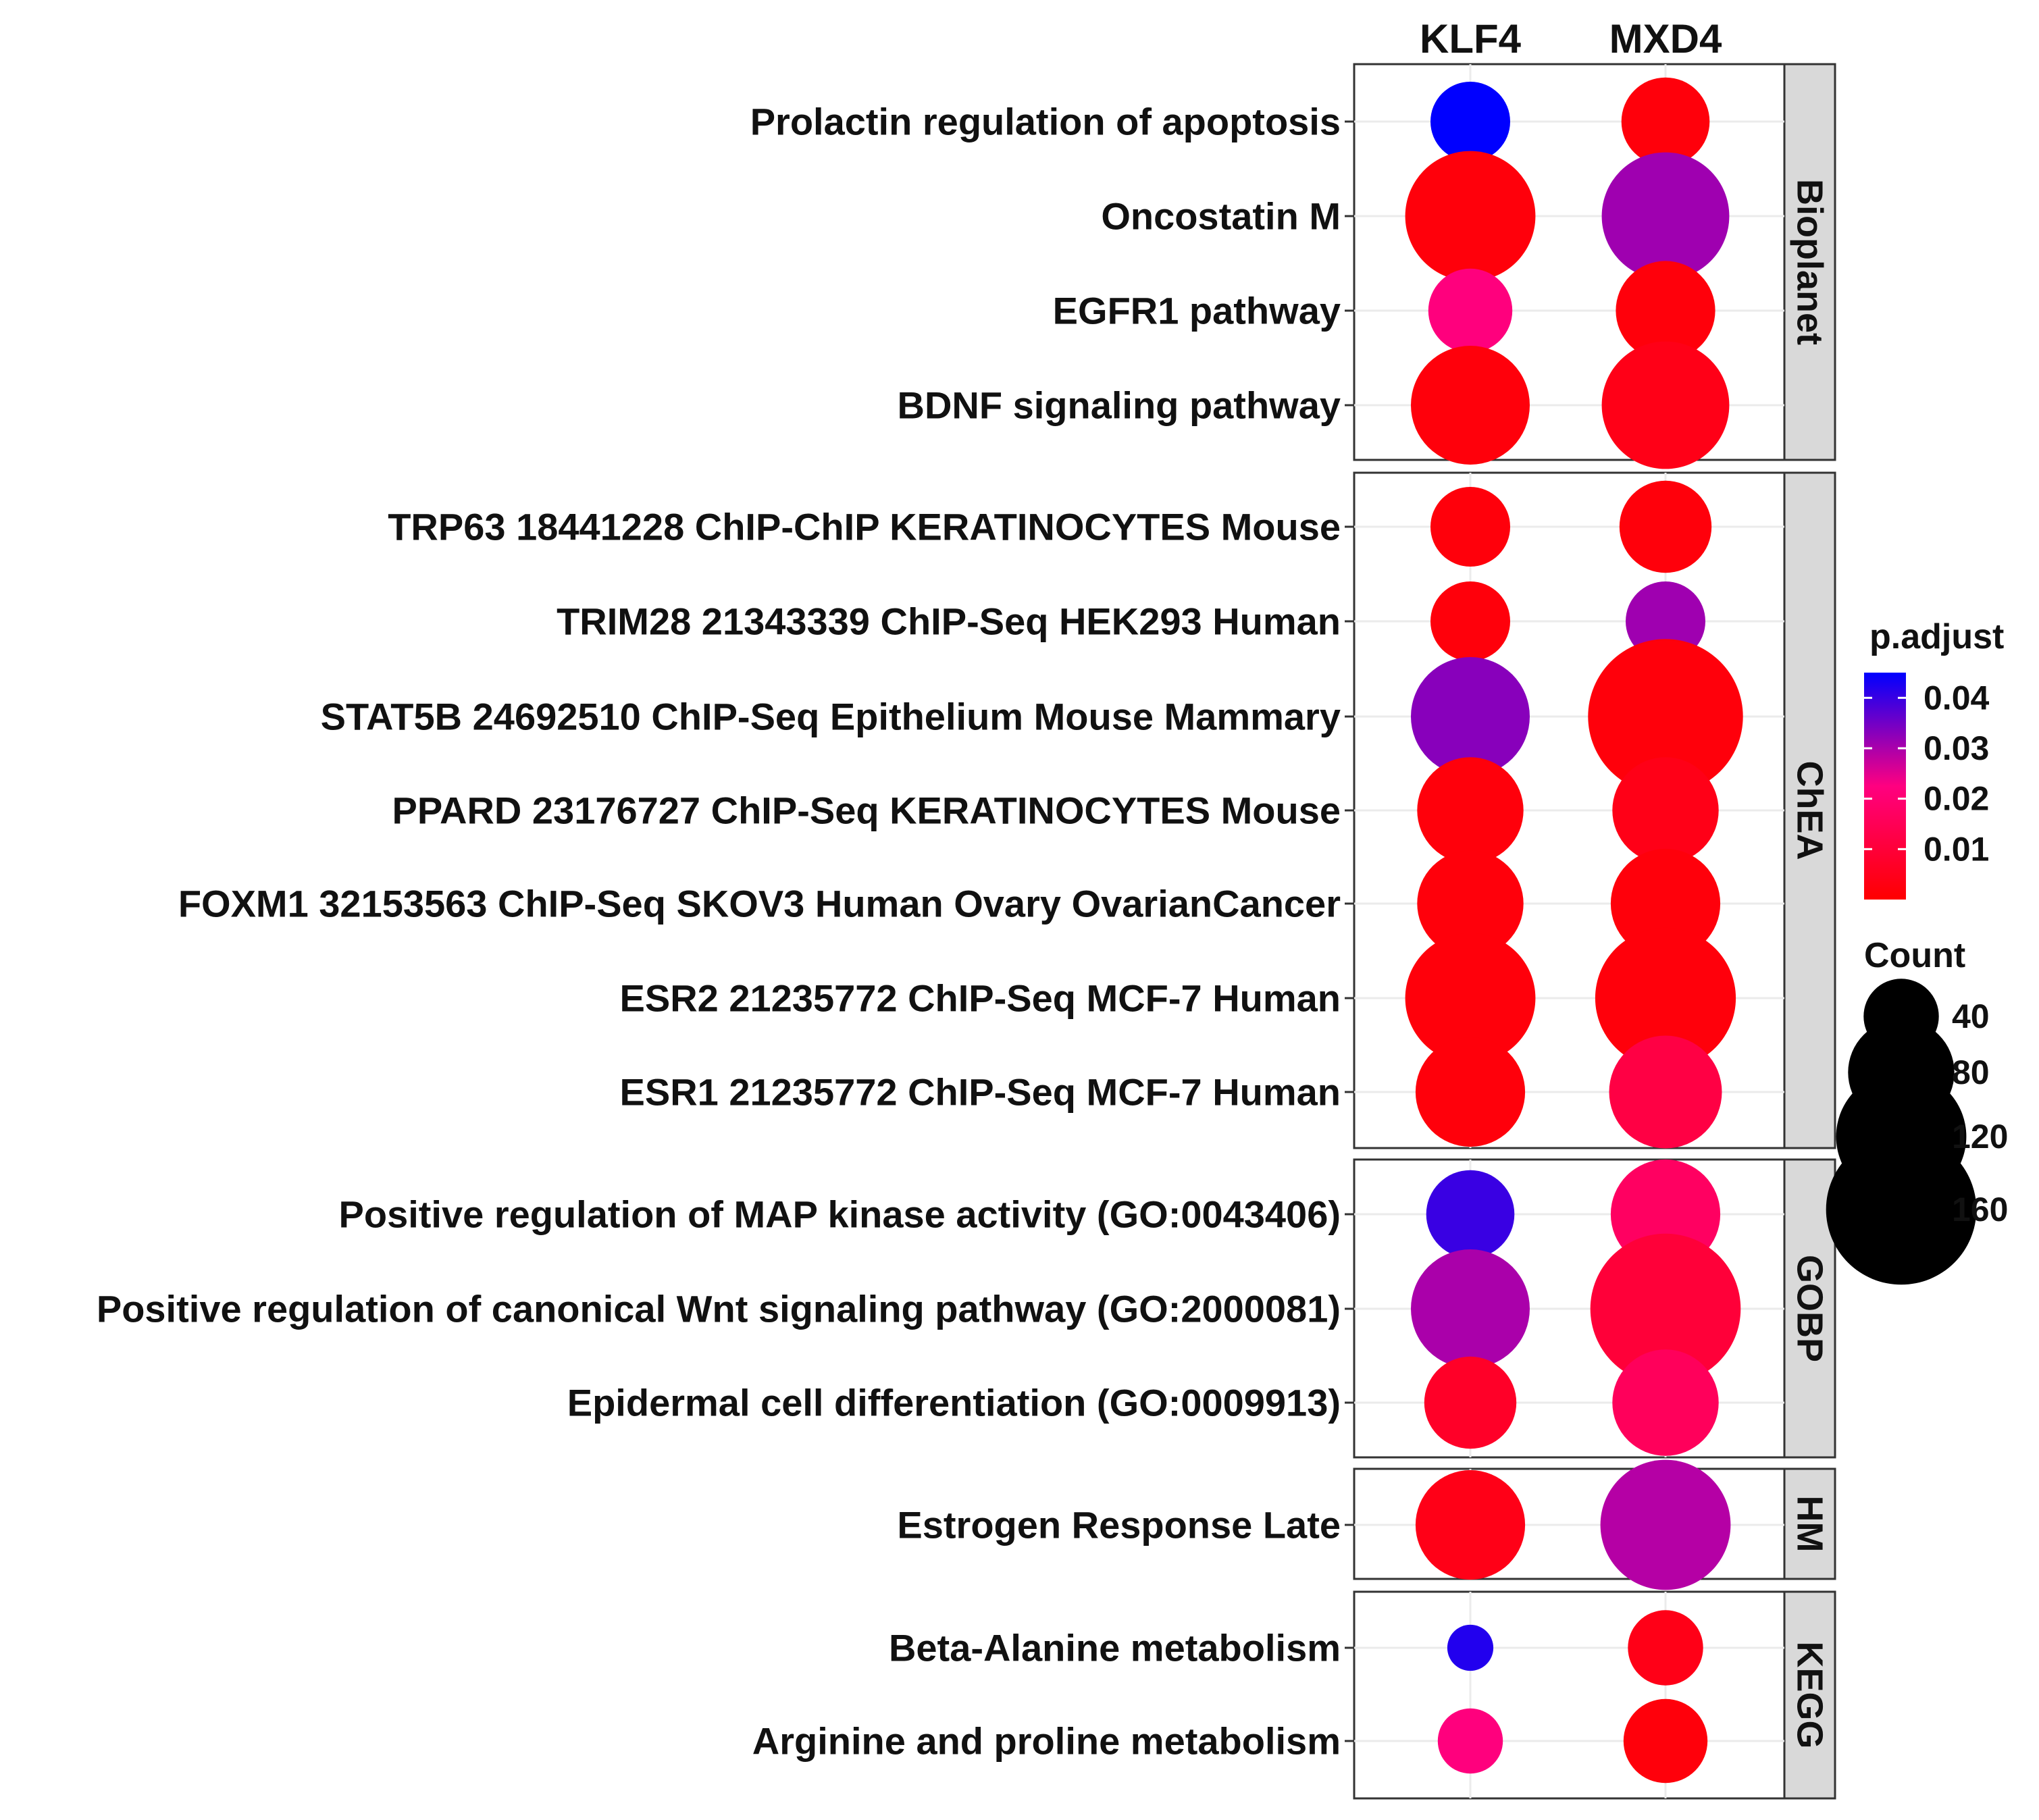 The width and height of the screenshot is (2039, 1820). I want to click on size-legend-label: 160, so click(1980, 1209).